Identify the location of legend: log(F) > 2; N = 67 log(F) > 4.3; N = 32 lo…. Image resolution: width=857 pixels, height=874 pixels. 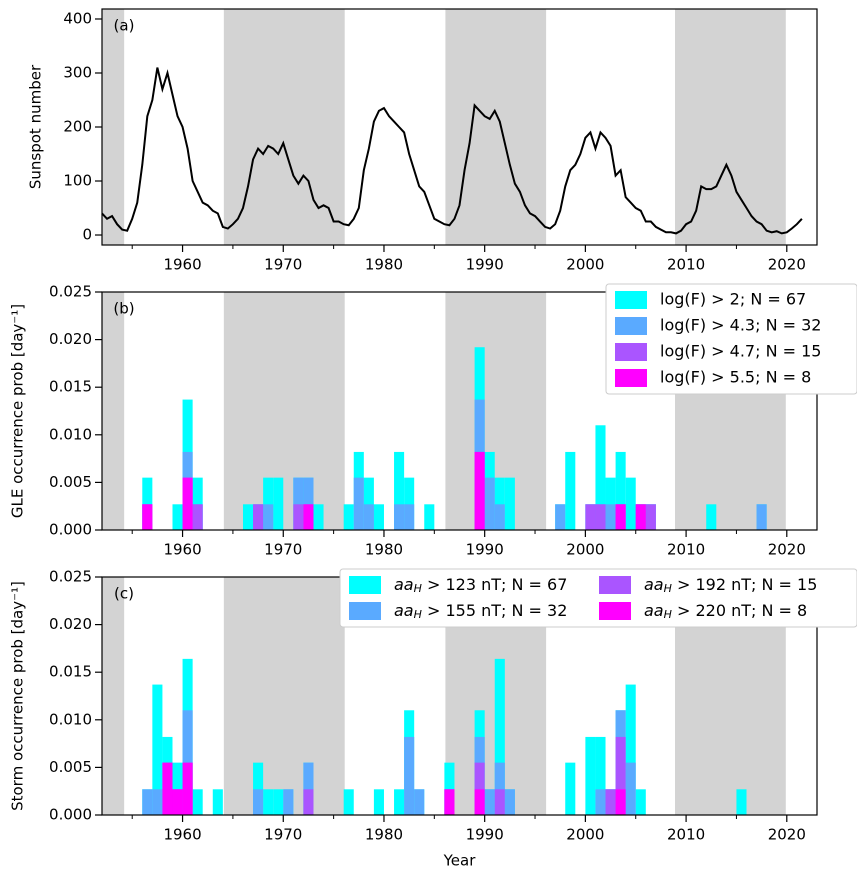
(731, 339).